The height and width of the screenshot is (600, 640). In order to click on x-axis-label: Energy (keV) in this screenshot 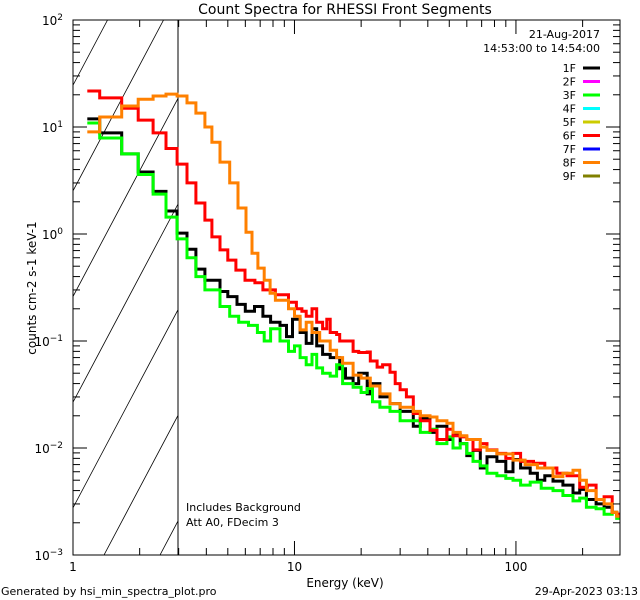, I will do `click(344, 583)`.